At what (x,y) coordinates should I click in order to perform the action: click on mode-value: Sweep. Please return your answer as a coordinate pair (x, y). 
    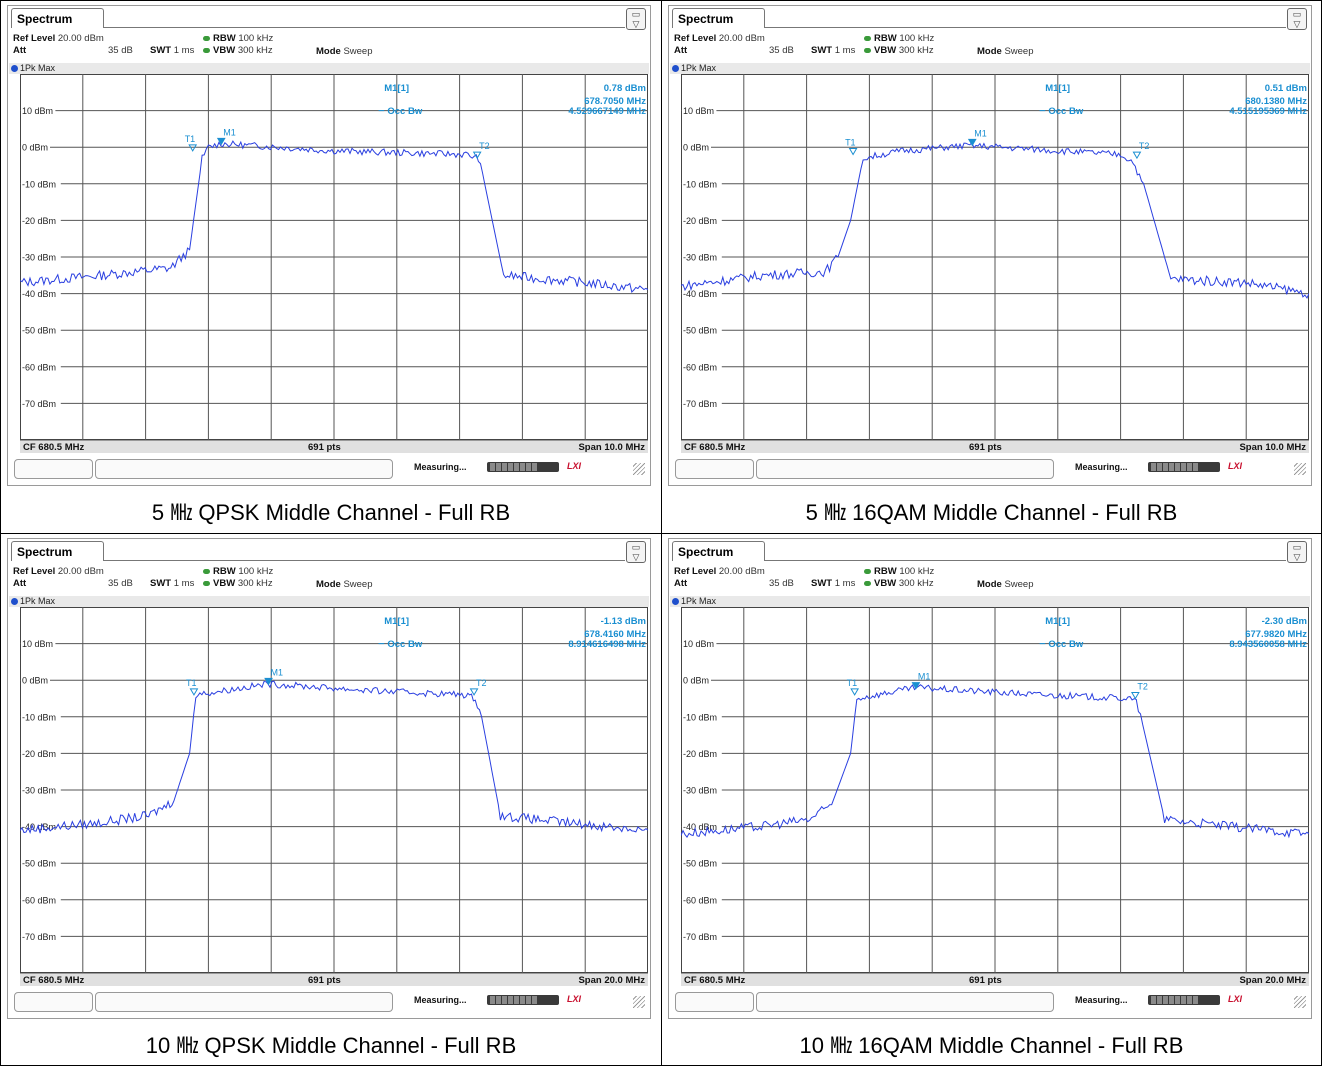
    Looking at the image, I should click on (358, 584).